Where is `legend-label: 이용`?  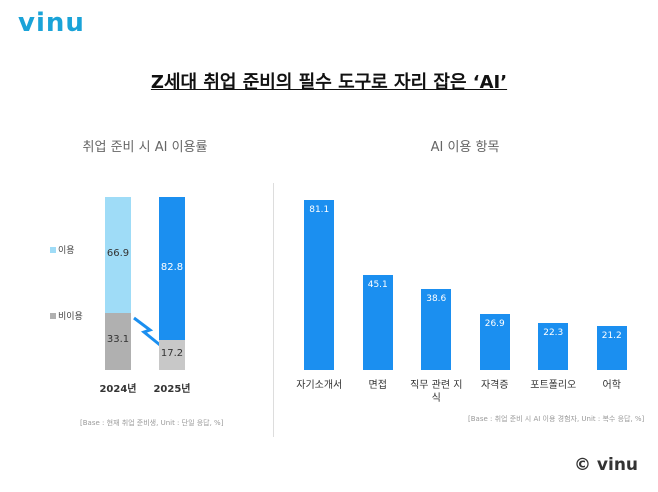
legend-label: 이용 is located at coordinates (66, 251).